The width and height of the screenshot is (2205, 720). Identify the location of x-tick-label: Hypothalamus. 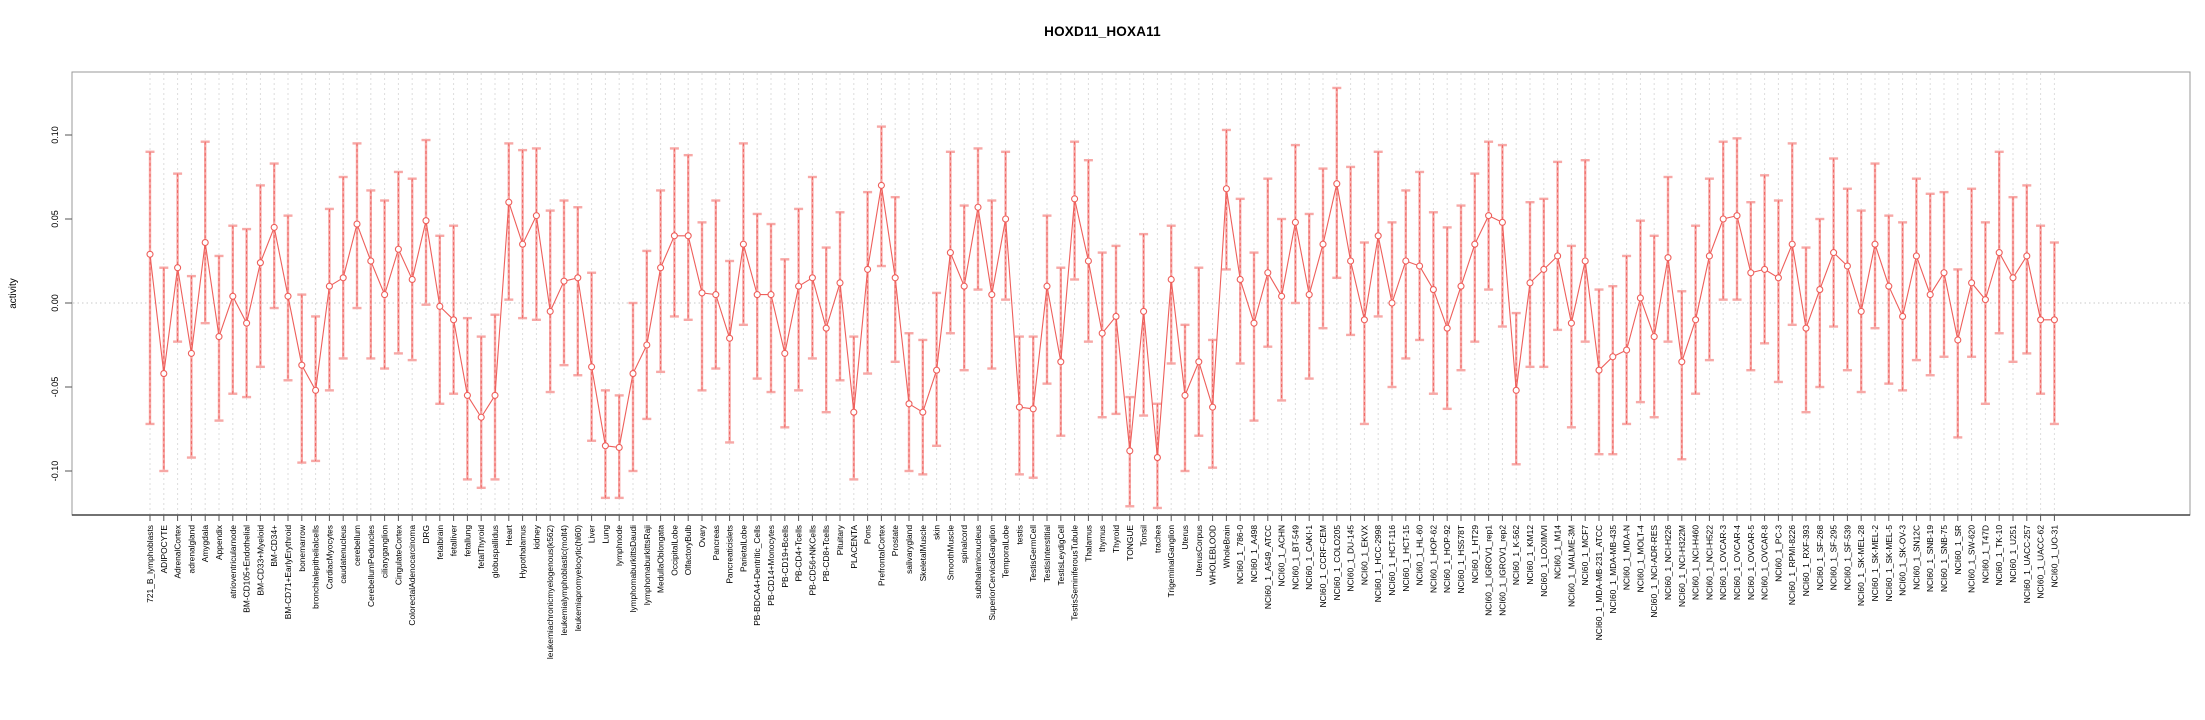
(523, 552).